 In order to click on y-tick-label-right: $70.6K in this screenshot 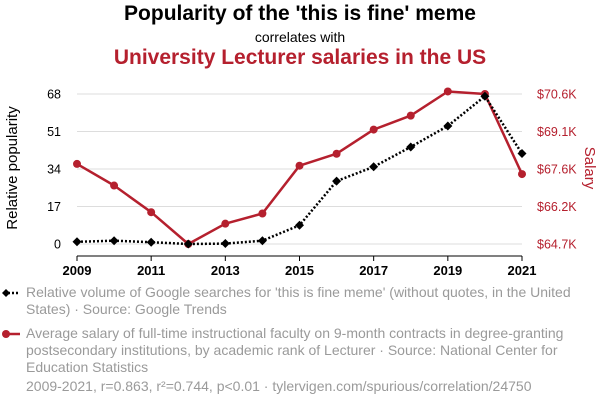, I will do `click(557, 95)`.